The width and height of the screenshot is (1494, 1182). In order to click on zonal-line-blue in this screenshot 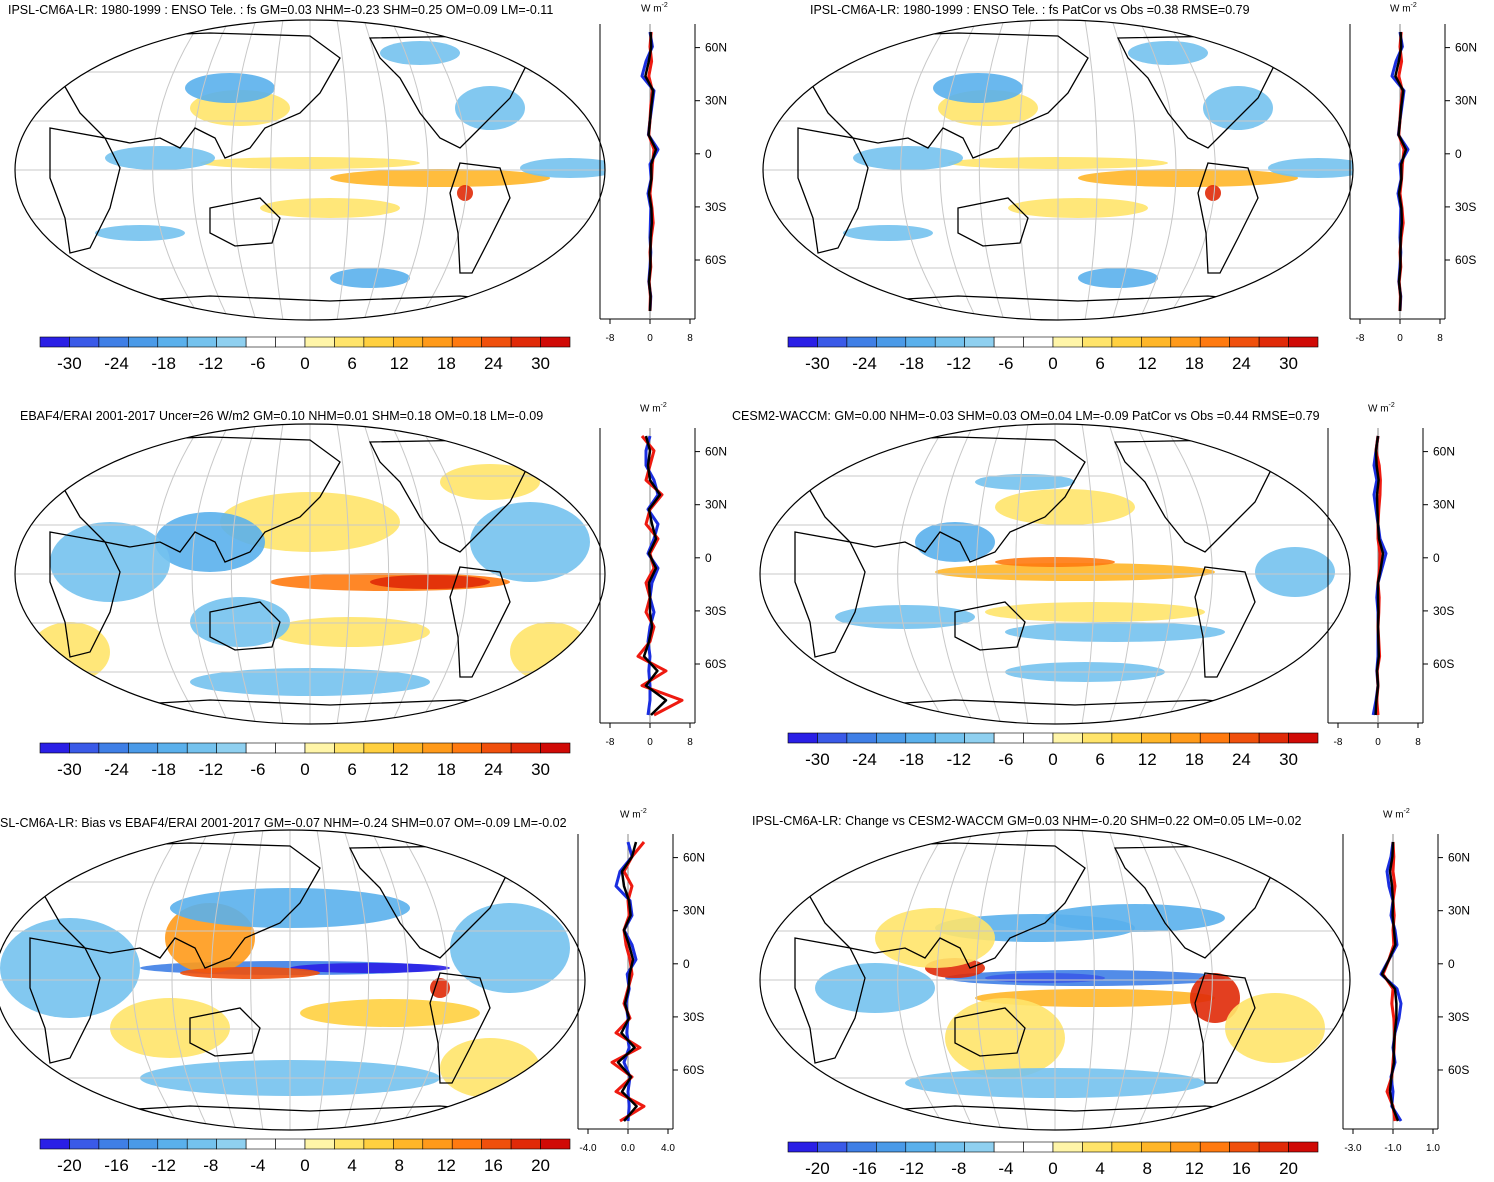, I will do `click(626, 981)`.